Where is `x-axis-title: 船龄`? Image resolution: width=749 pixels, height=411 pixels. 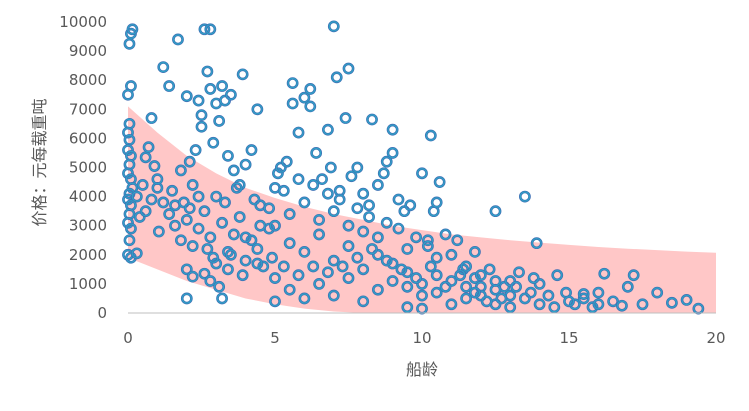
x-axis-title: 船龄 is located at coordinates (422, 369).